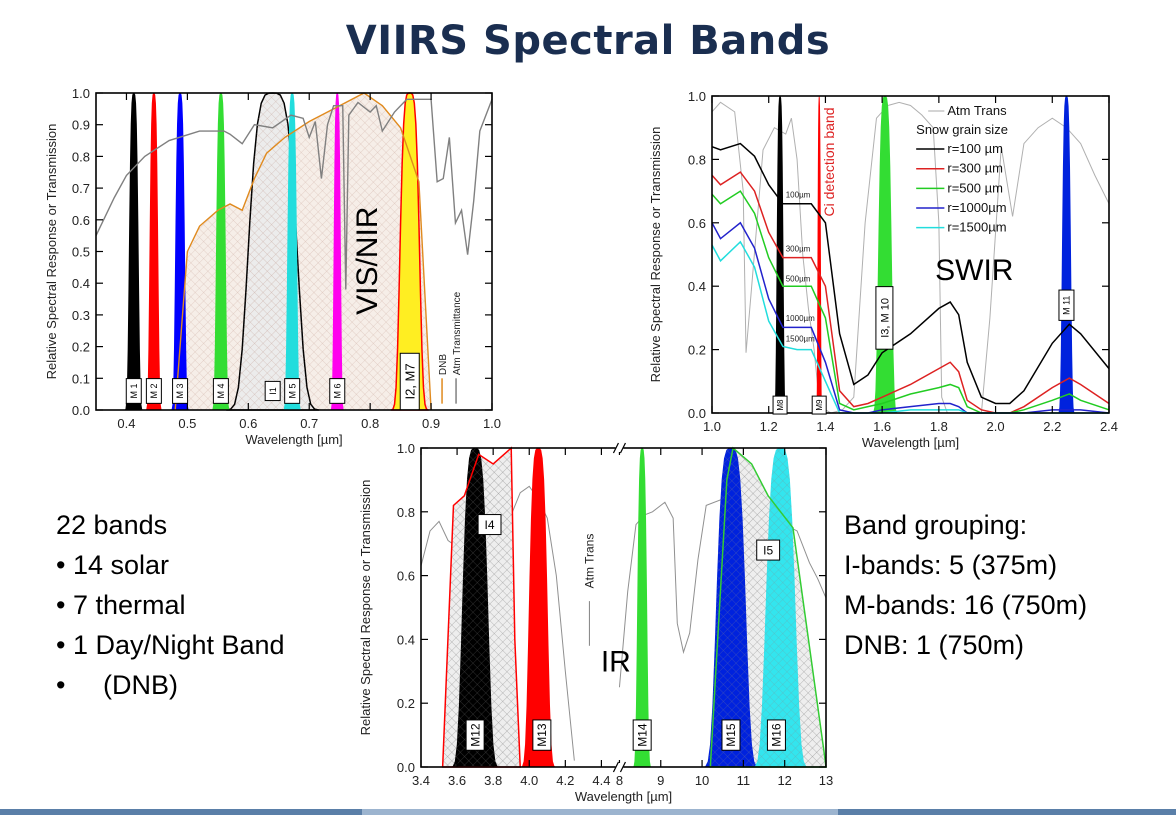  What do you see at coordinates (826, 780) in the screenshot?
I see `x-tick-label: 13` at bounding box center [826, 780].